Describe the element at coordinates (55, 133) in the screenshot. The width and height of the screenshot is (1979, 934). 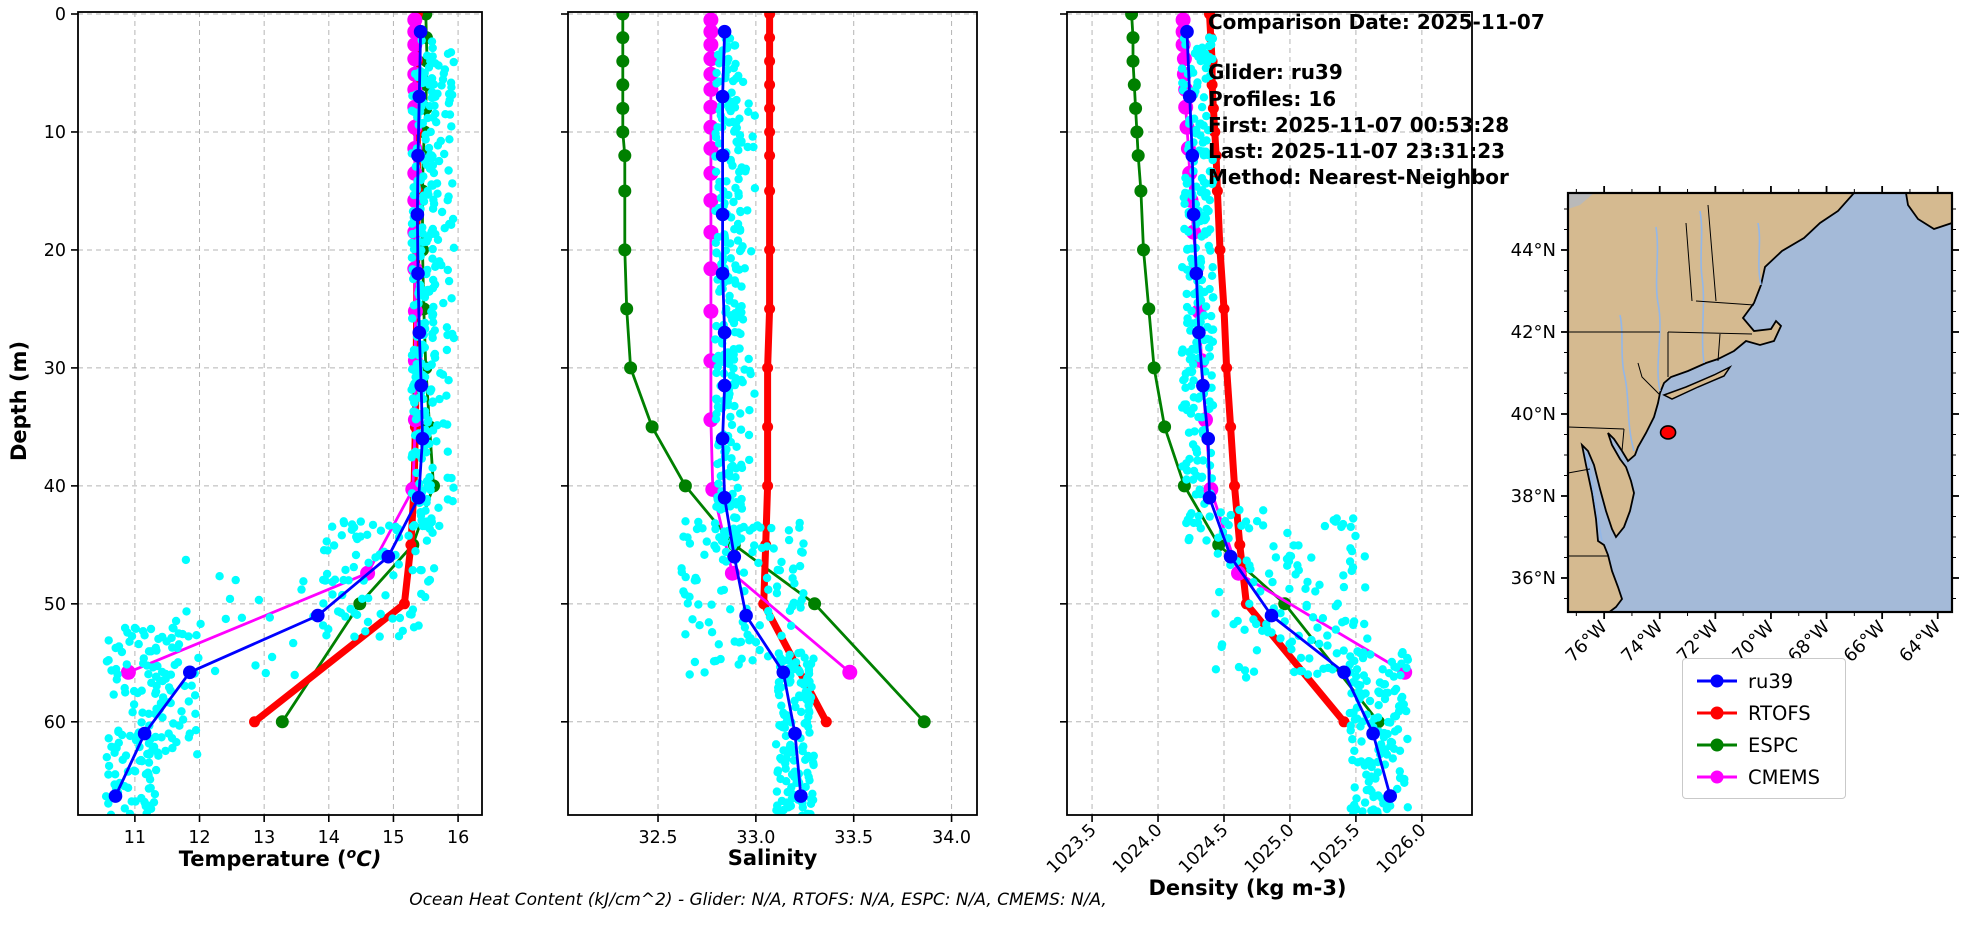
I see `depth-tick-label: 10` at that location.